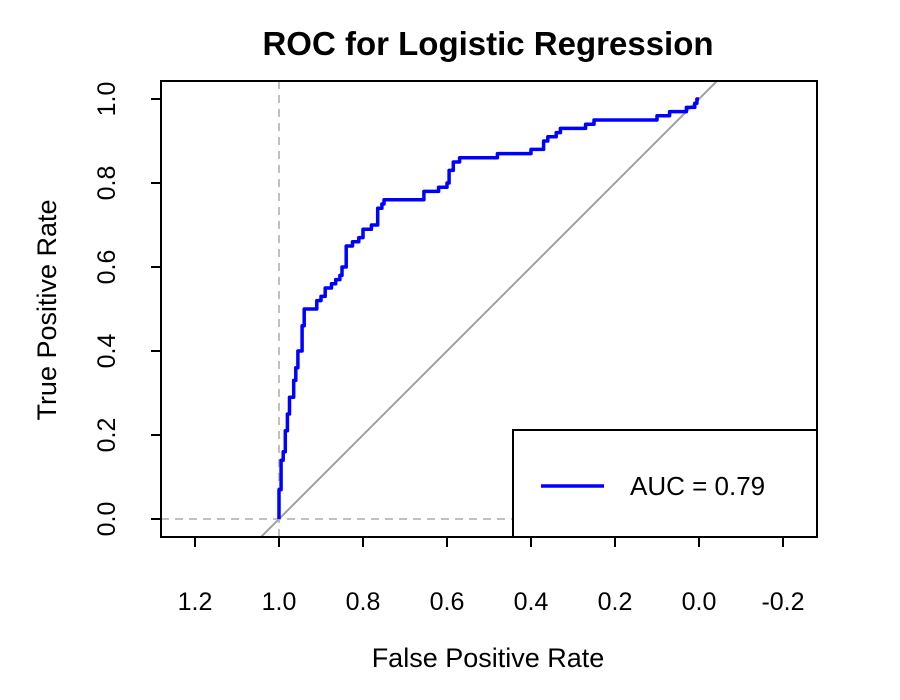  I want to click on x-tick-label: 1.0, so click(279, 602).